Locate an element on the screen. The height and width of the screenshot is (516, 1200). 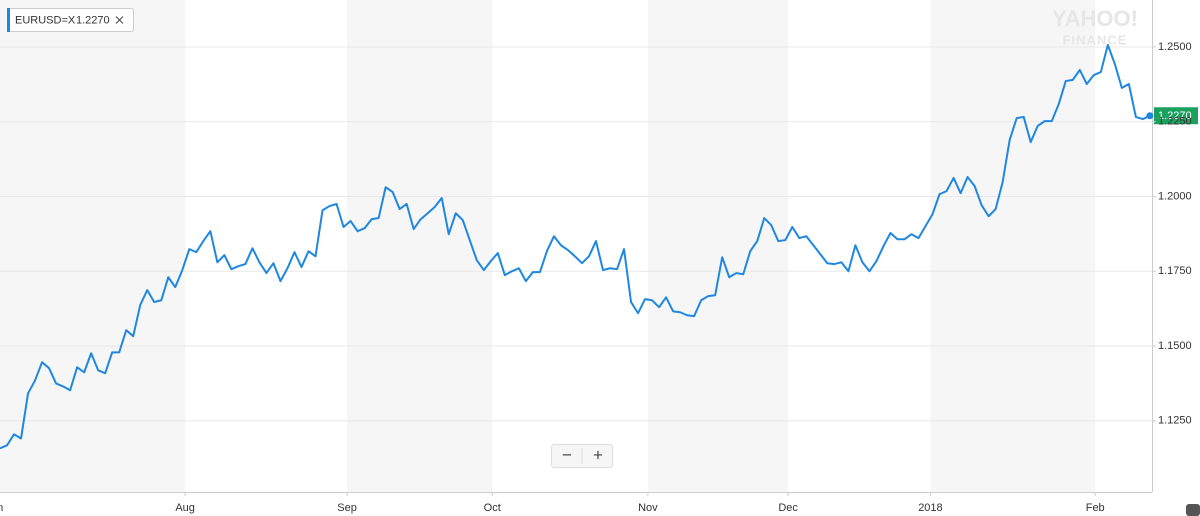
x-tick-label: Feb is located at coordinates (1095, 508).